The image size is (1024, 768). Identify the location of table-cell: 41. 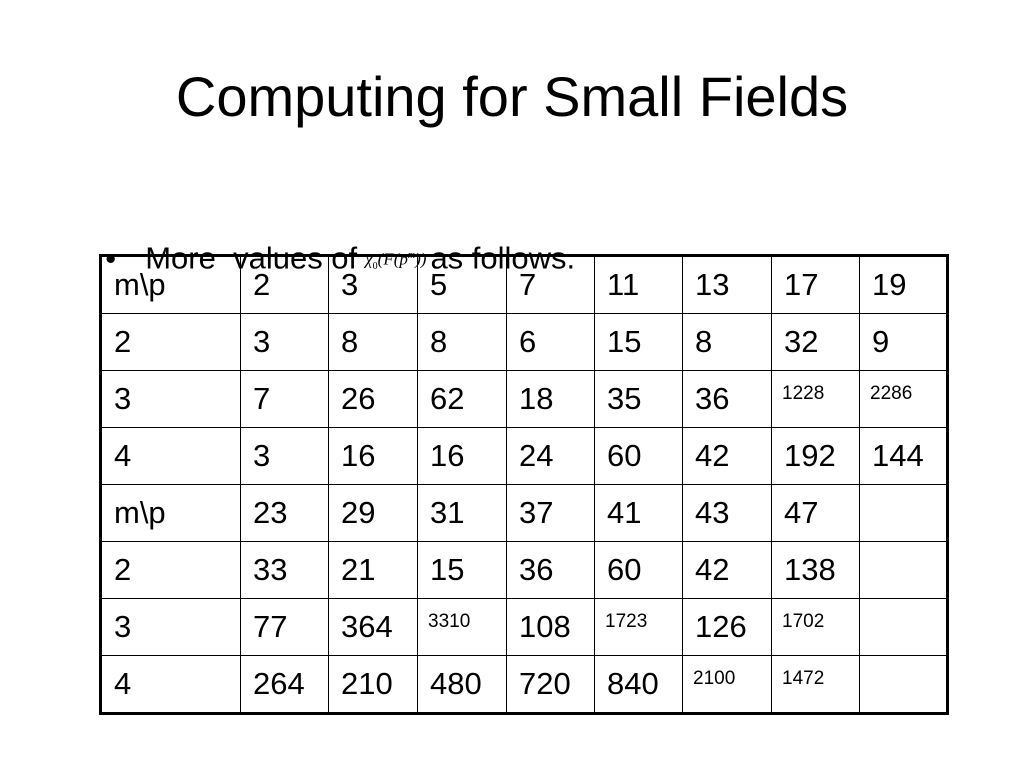
(638, 513).